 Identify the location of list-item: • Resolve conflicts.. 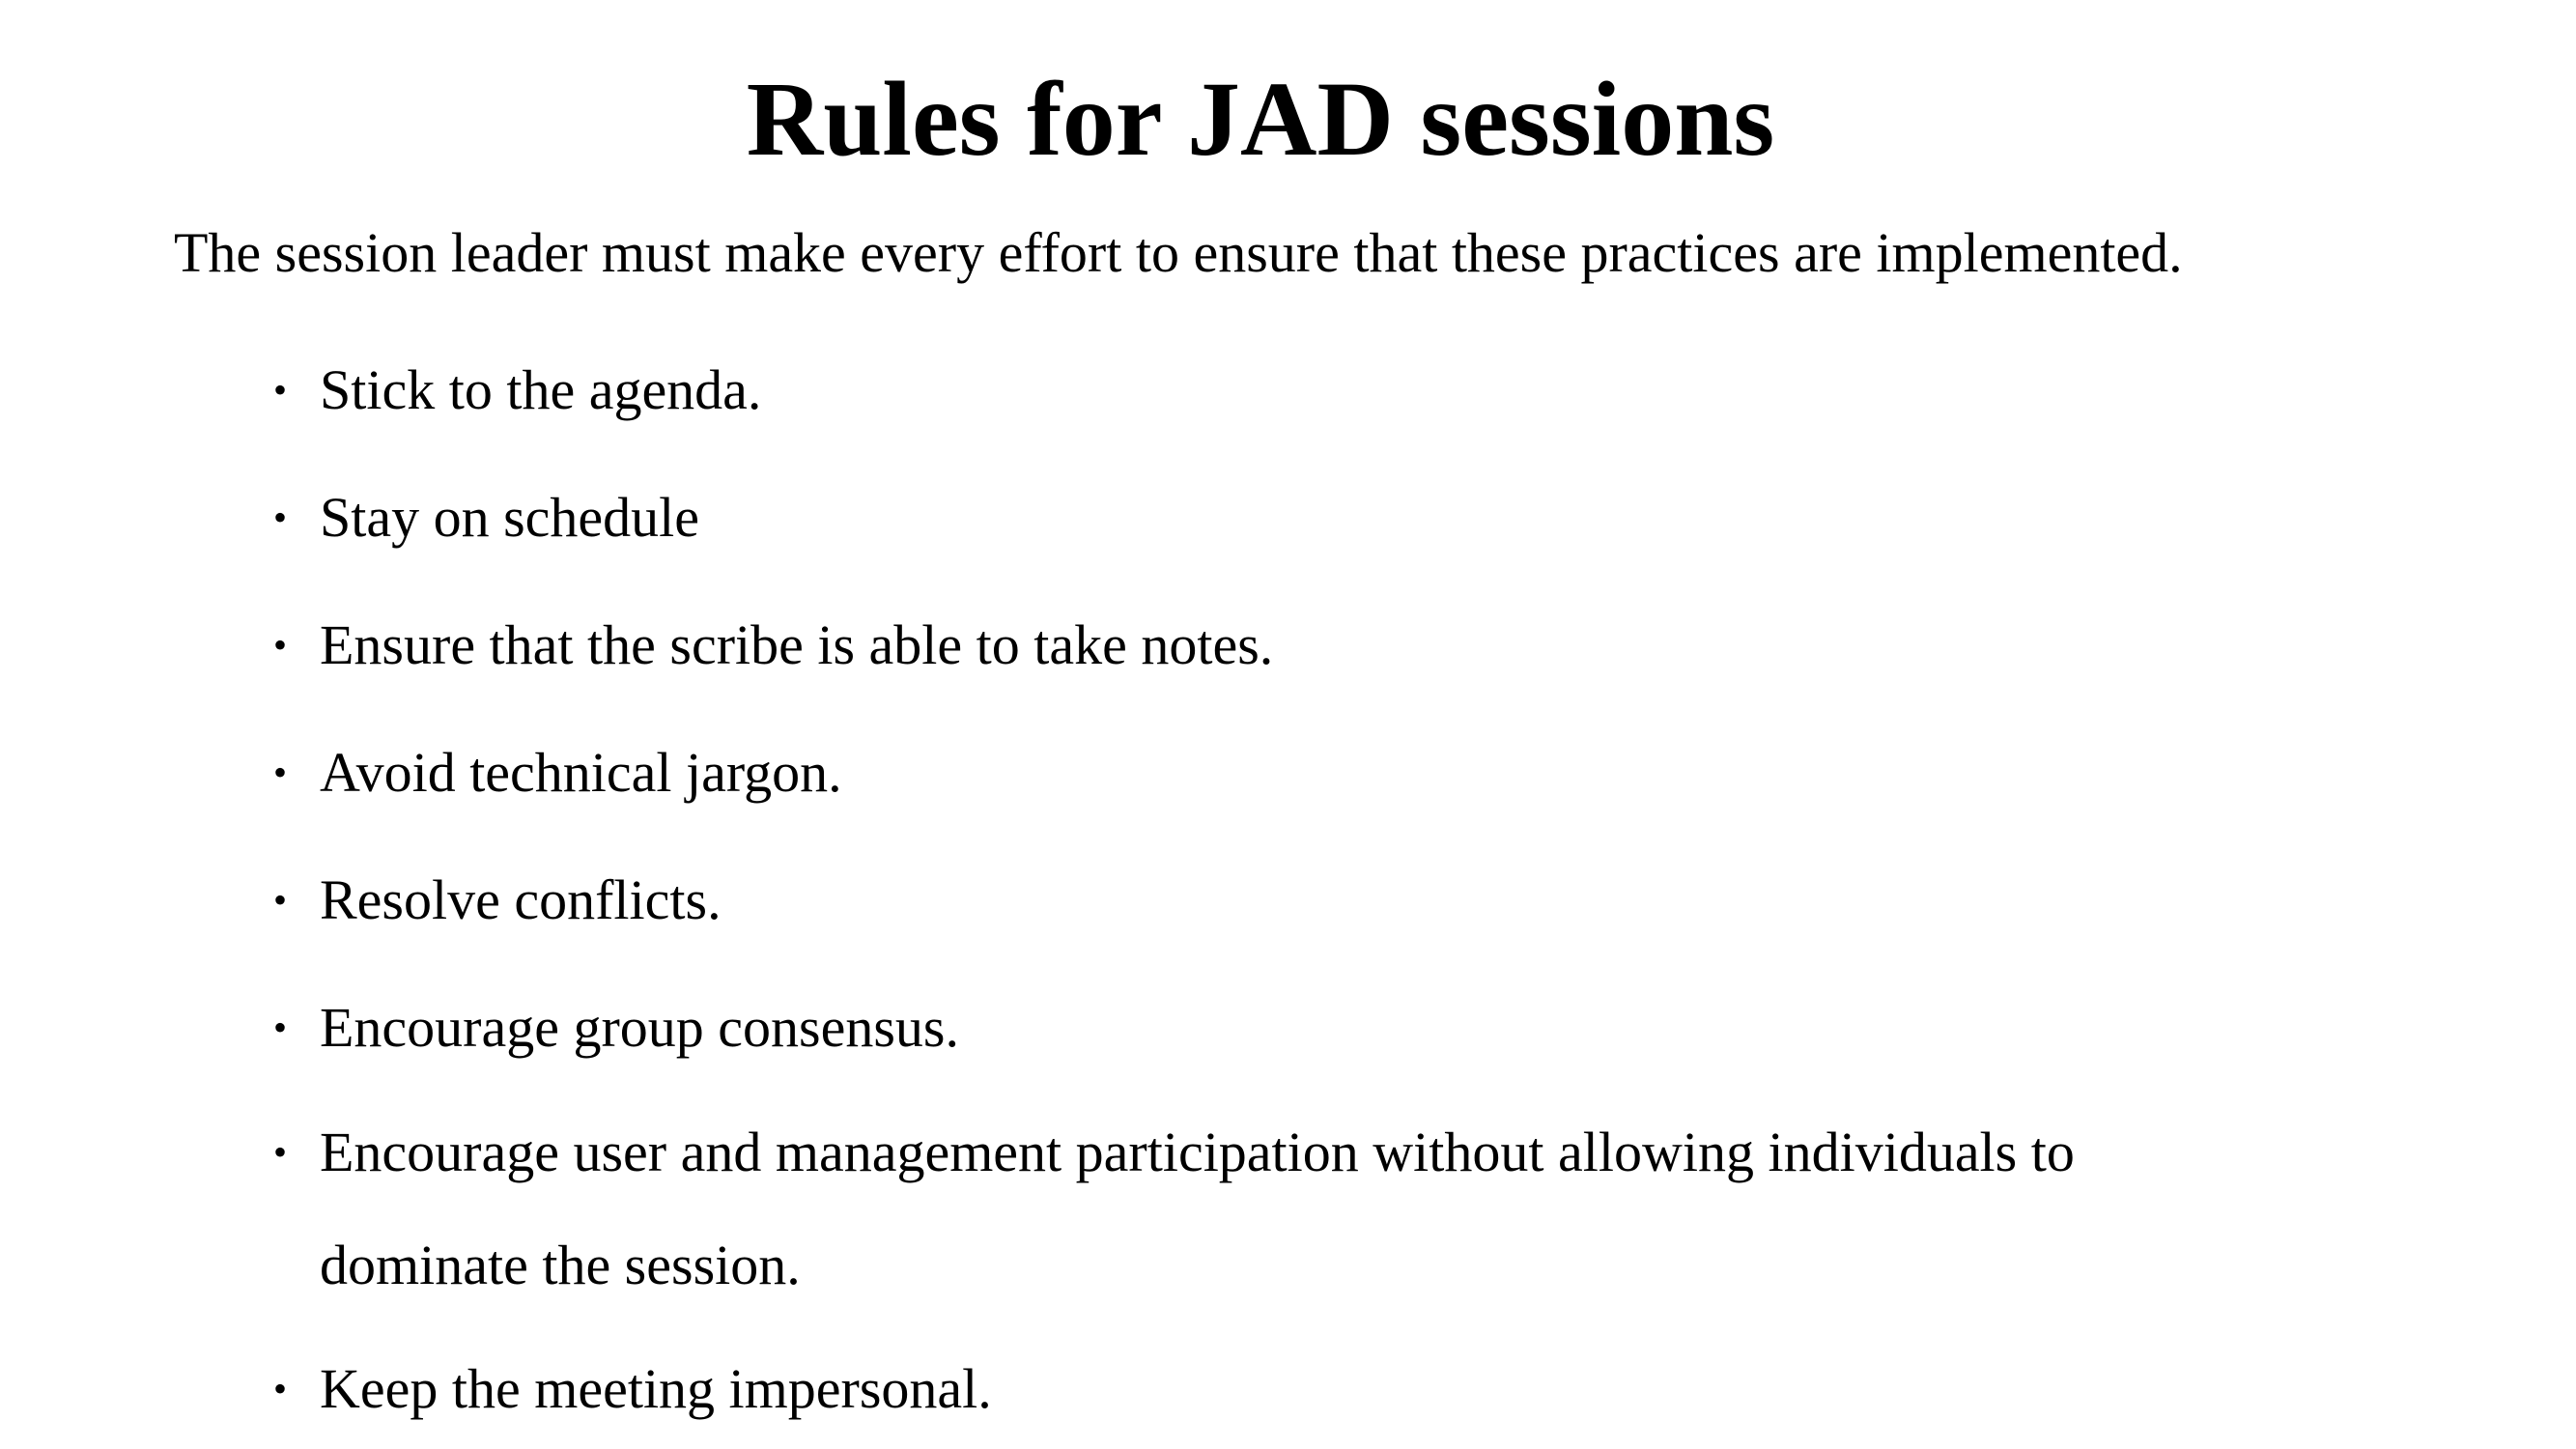
(1335, 900).